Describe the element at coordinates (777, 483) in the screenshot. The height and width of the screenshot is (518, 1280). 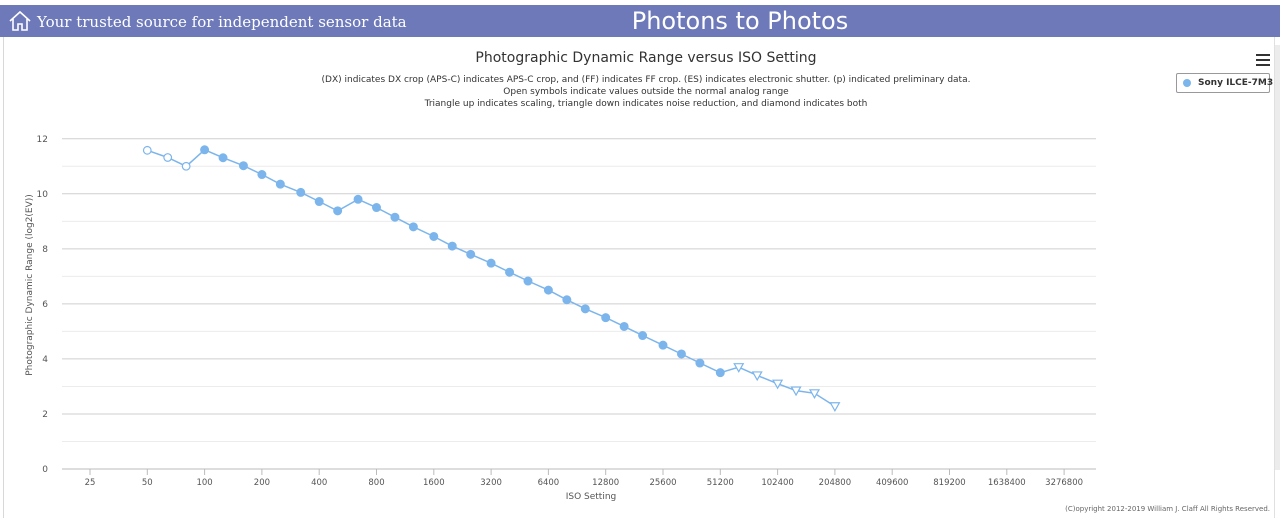
I see `x-tick-label: 102400` at that location.